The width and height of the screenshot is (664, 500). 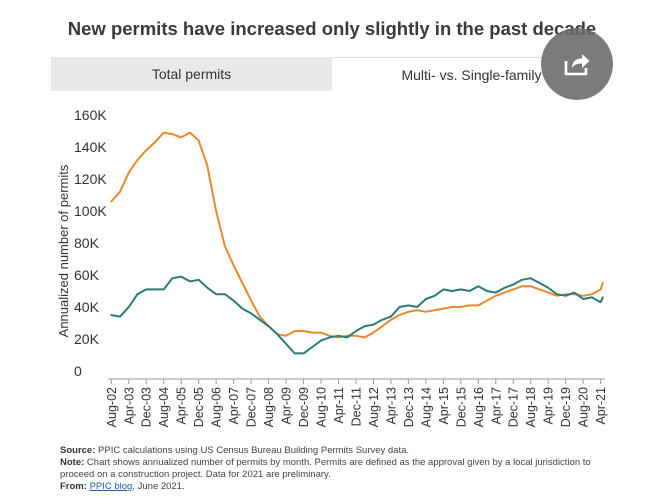 I want to click on series-line-multi-family, so click(x=357, y=315).